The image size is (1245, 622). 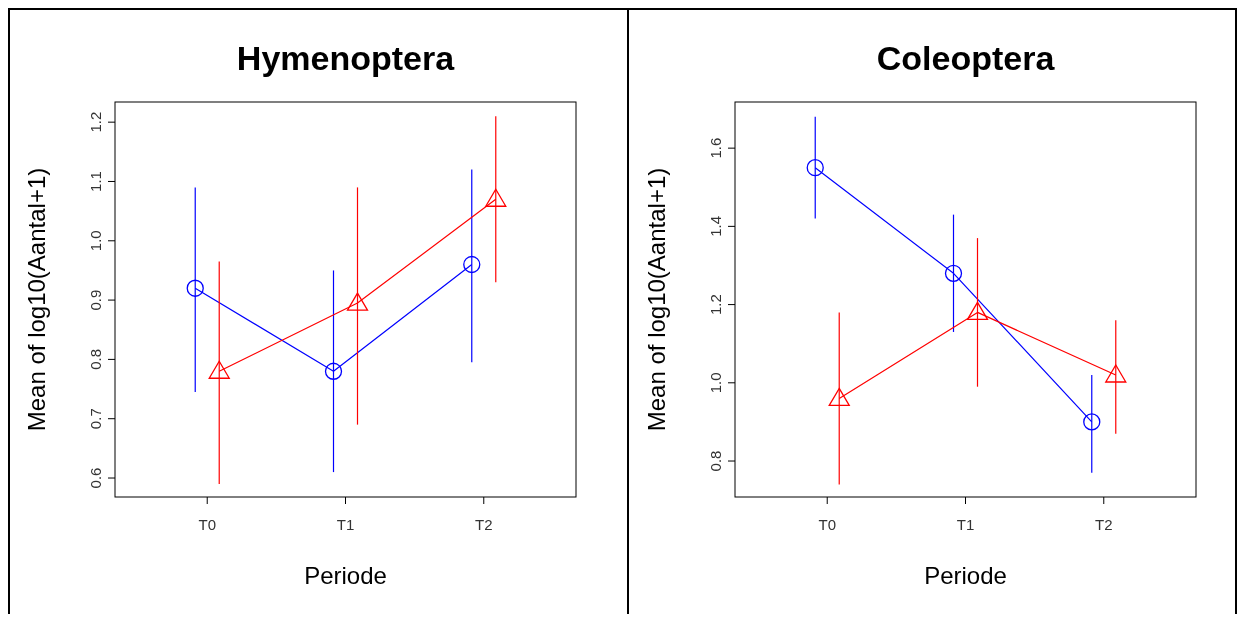 What do you see at coordinates (95, 181) in the screenshot?
I see `y-tick-label: 1.1` at bounding box center [95, 181].